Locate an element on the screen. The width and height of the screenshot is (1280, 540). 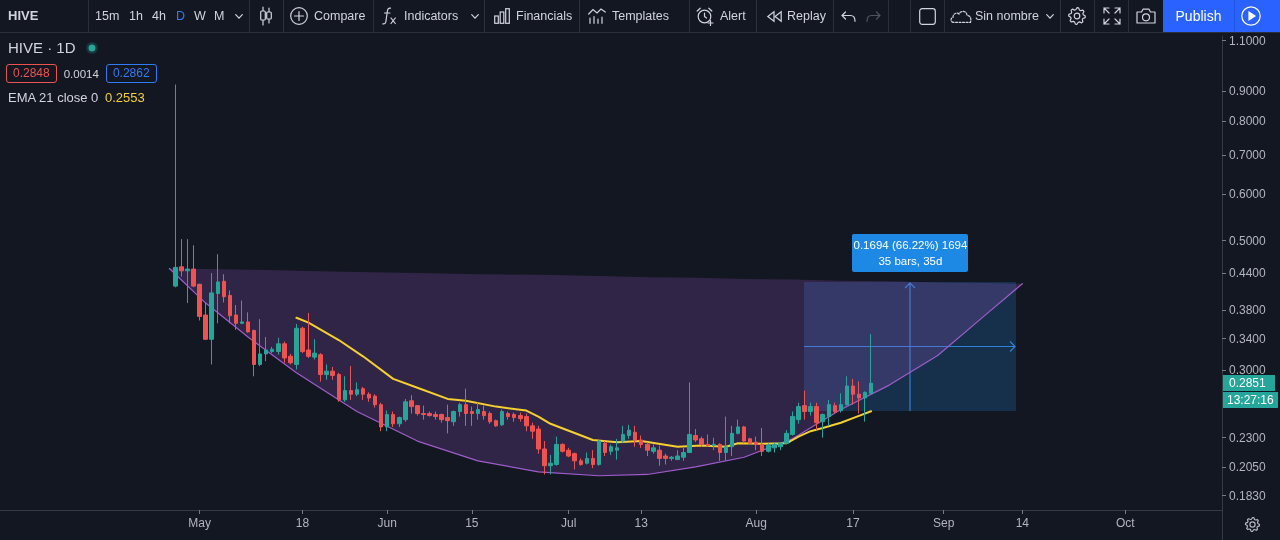
y-tick-label: 0.6000 is located at coordinates (1248, 194).